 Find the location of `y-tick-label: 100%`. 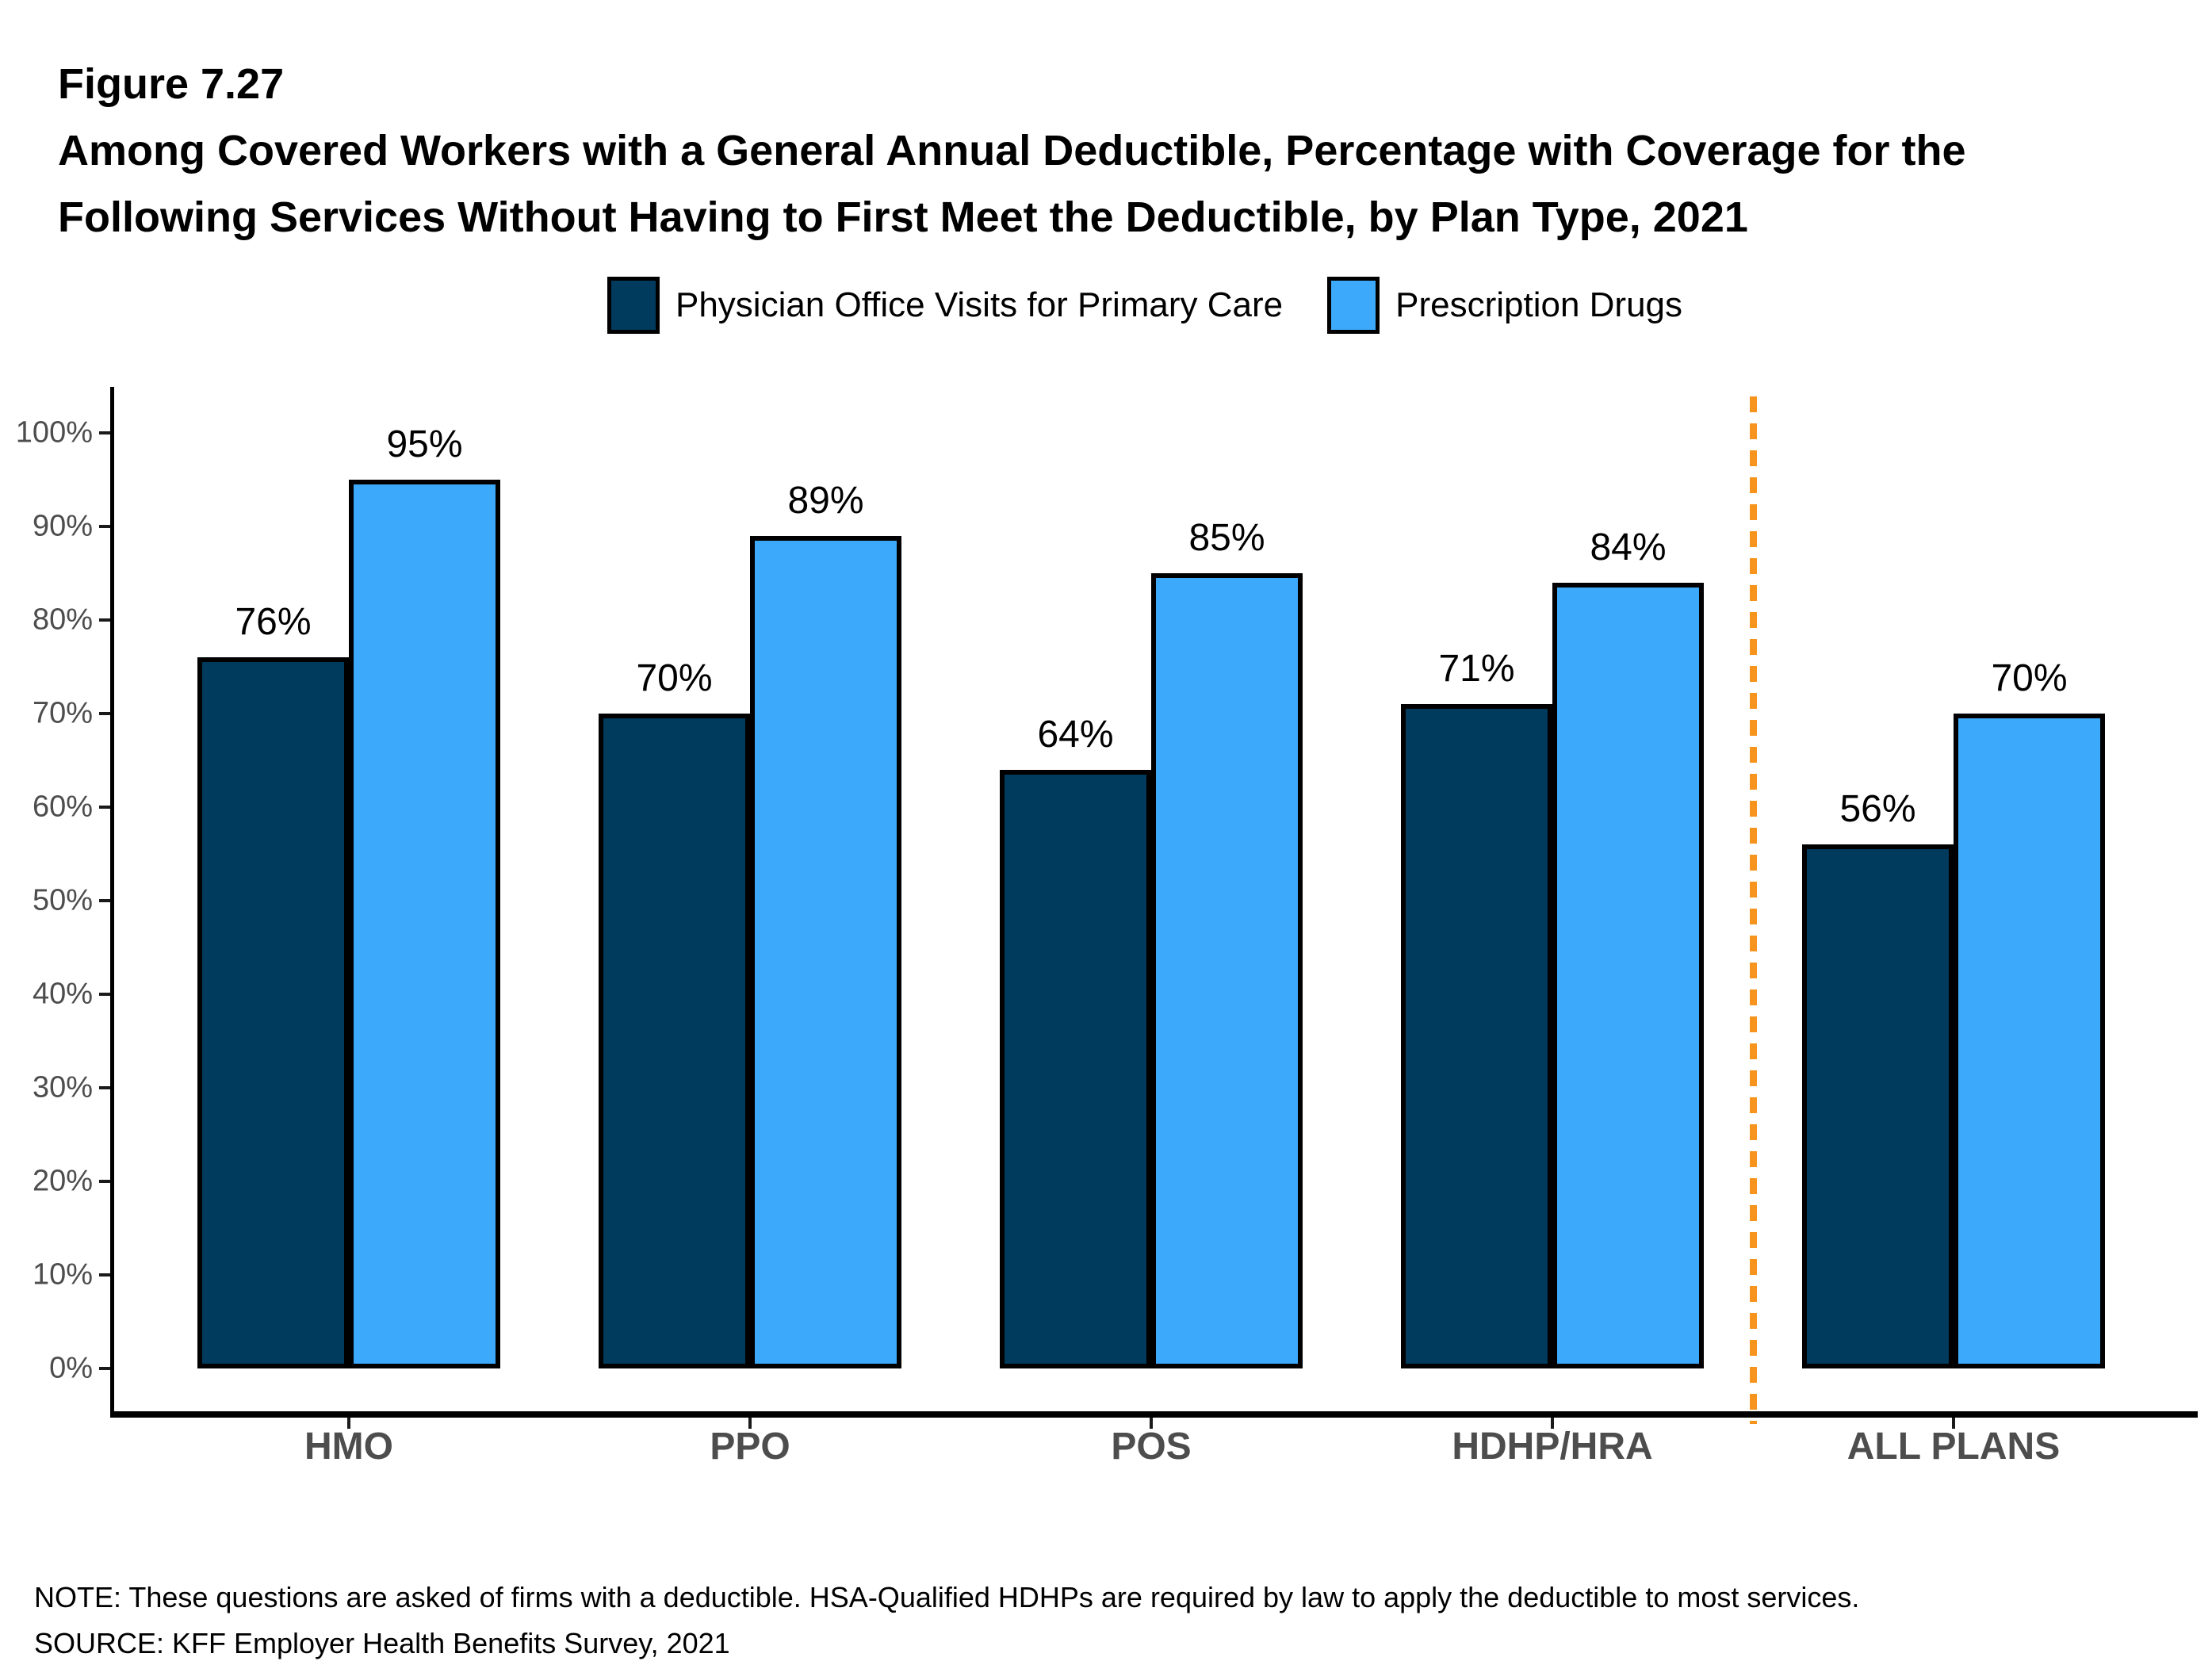

y-tick-label: 100% is located at coordinates (54, 432).